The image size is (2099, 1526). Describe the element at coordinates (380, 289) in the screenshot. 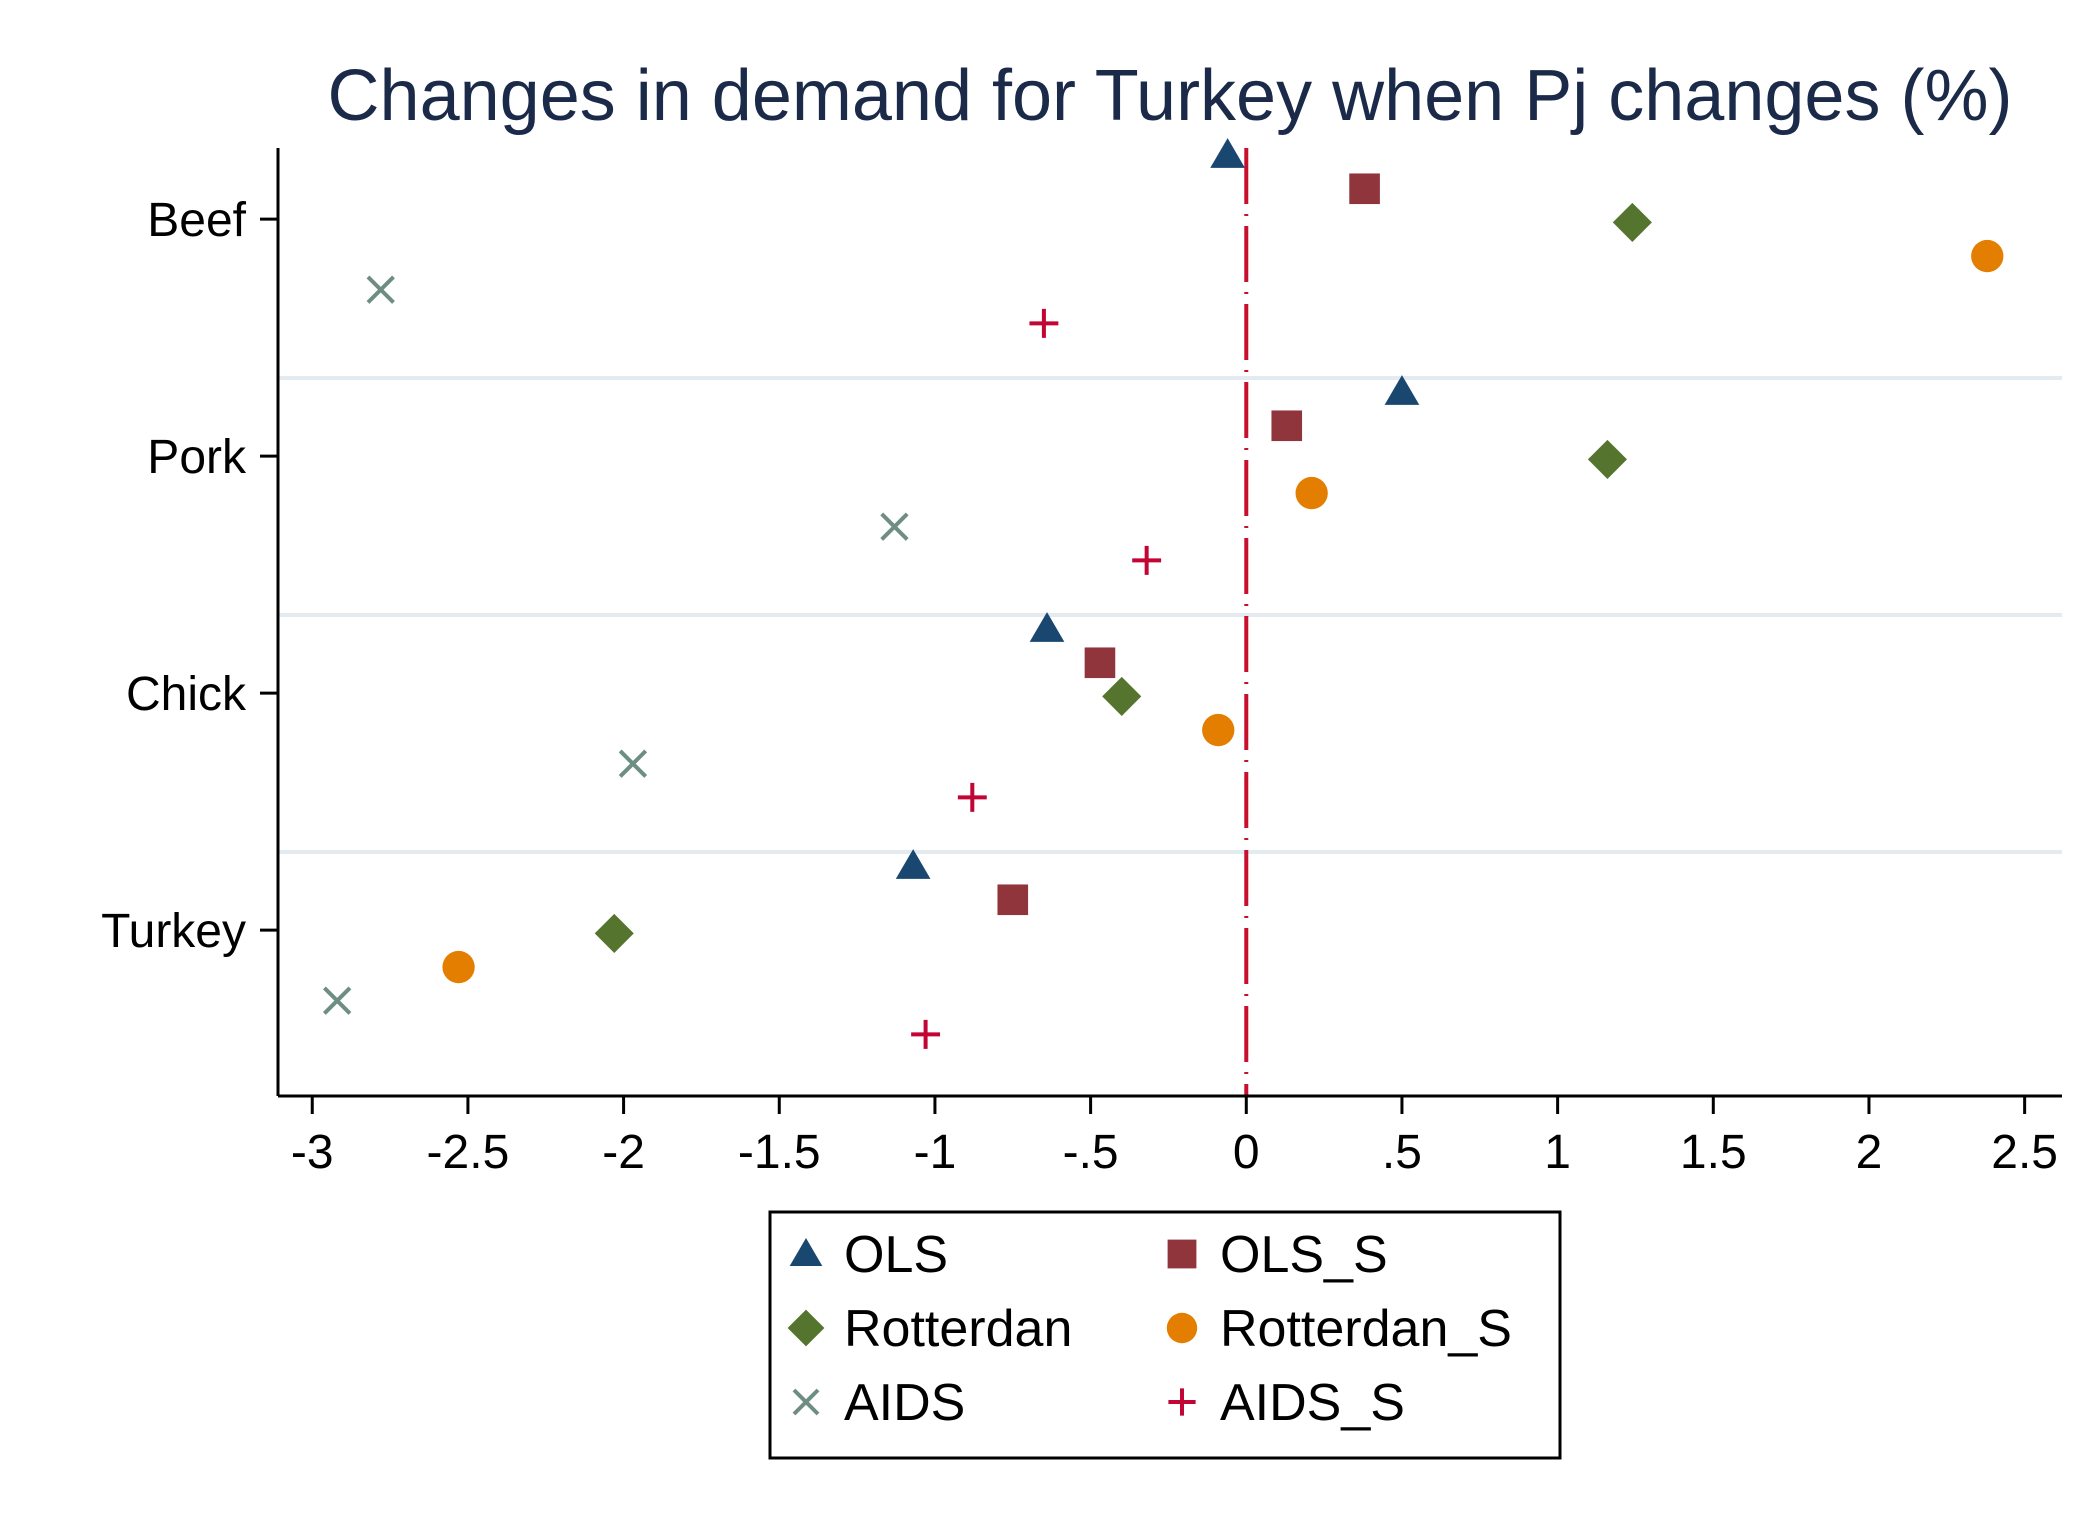

I see `point-aids-beef` at that location.